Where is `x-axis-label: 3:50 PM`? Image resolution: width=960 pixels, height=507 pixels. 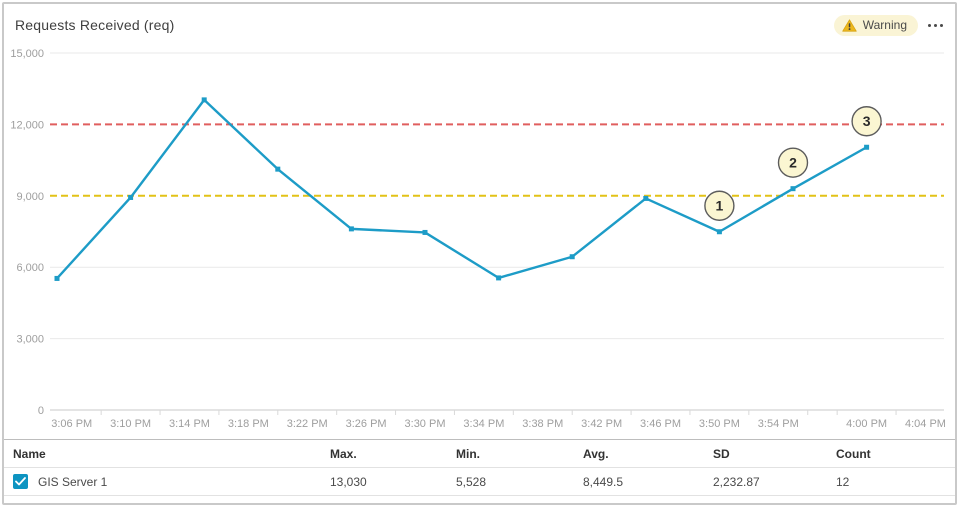
x-axis-label: 3:50 PM is located at coordinates (719, 424).